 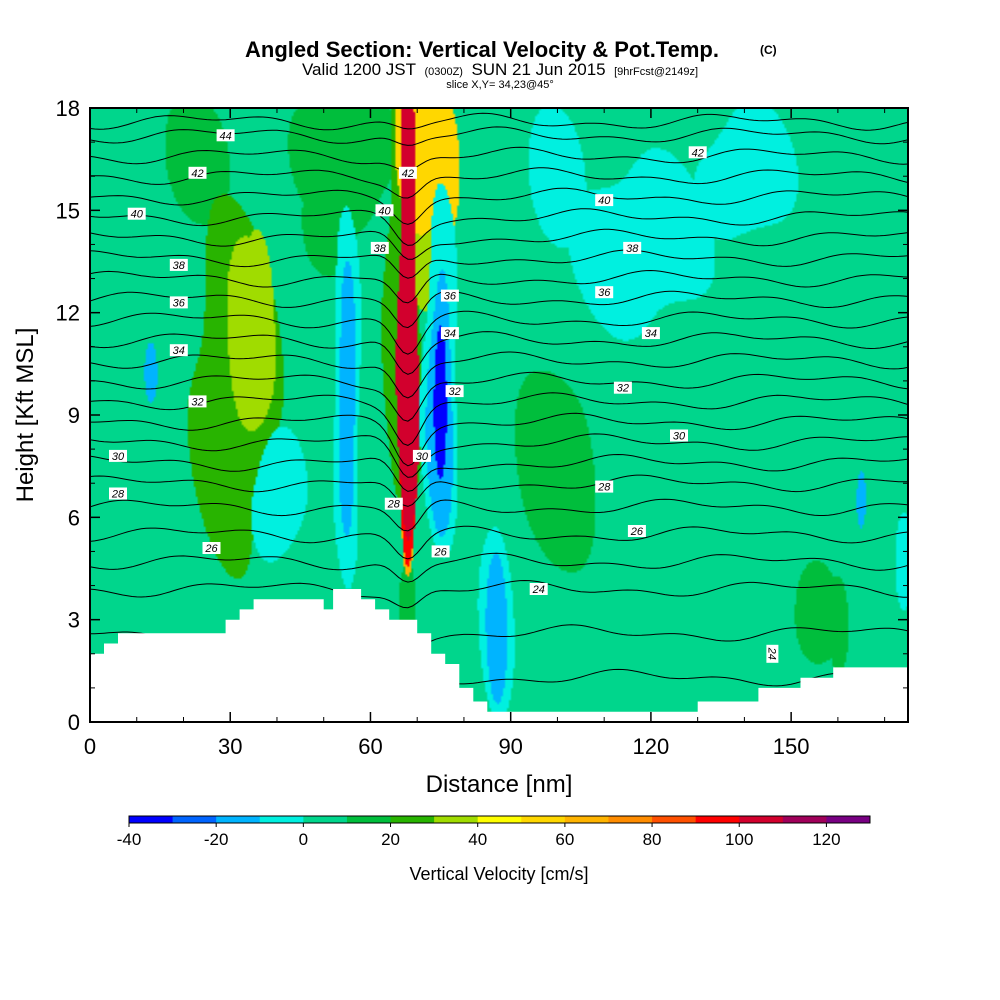 I want to click on y-tick-label: 18, so click(x=68, y=108).